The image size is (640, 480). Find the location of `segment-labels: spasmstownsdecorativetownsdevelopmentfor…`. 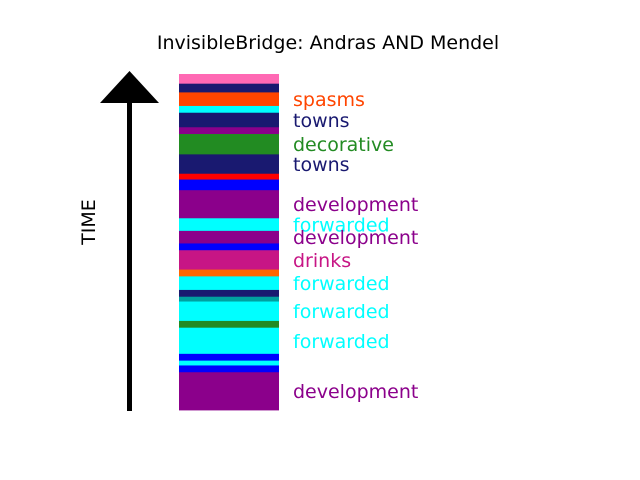

segment-labels: spasmstownsdecorativetownsdevelopmentfor… is located at coordinates (355, 246).